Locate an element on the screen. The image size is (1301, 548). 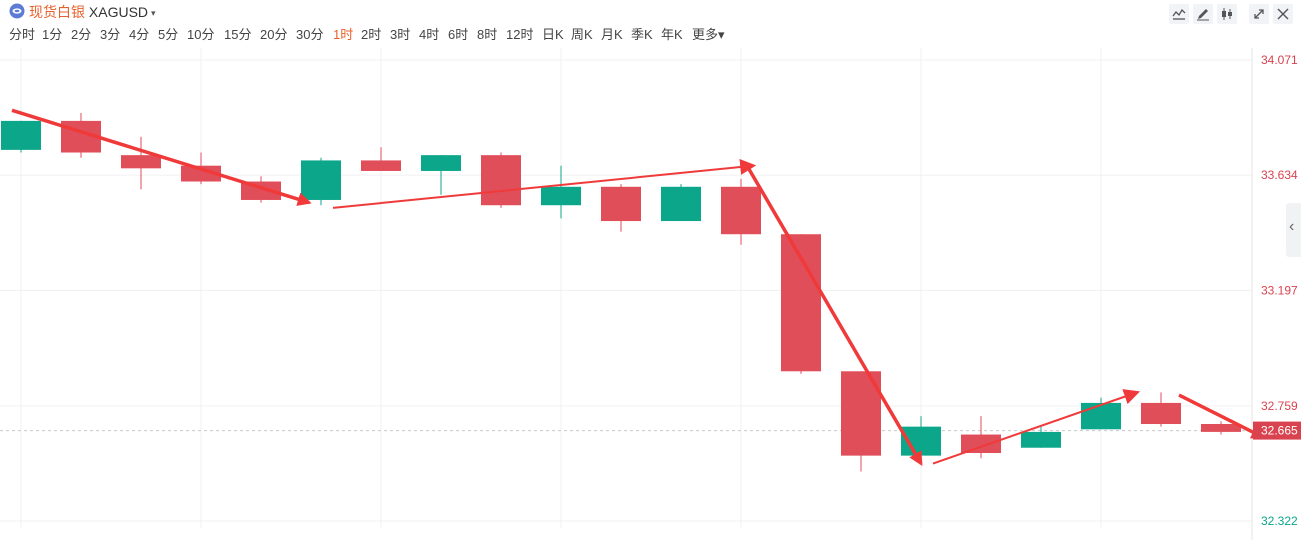
y-tick-label: 33.634 is located at coordinates (1279, 175).